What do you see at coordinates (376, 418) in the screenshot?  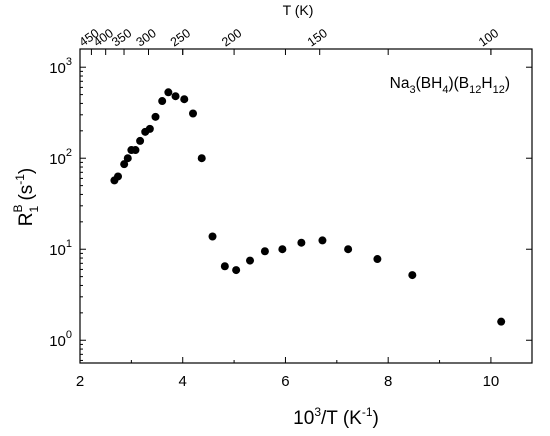 I see `x-title-end: )` at bounding box center [376, 418].